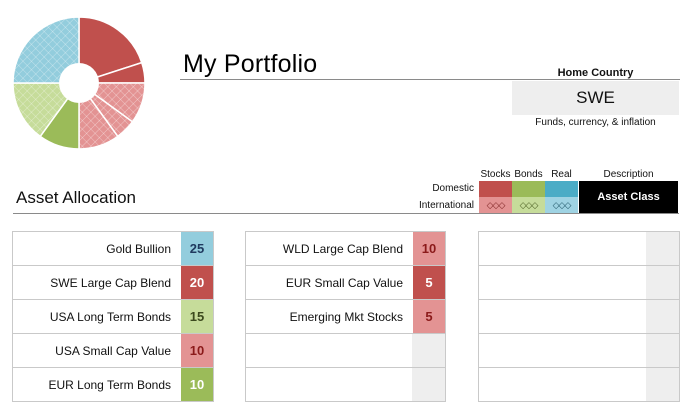 The width and height of the screenshot is (690, 409). I want to click on holding-name: USA Small Cap Value, so click(113, 350).